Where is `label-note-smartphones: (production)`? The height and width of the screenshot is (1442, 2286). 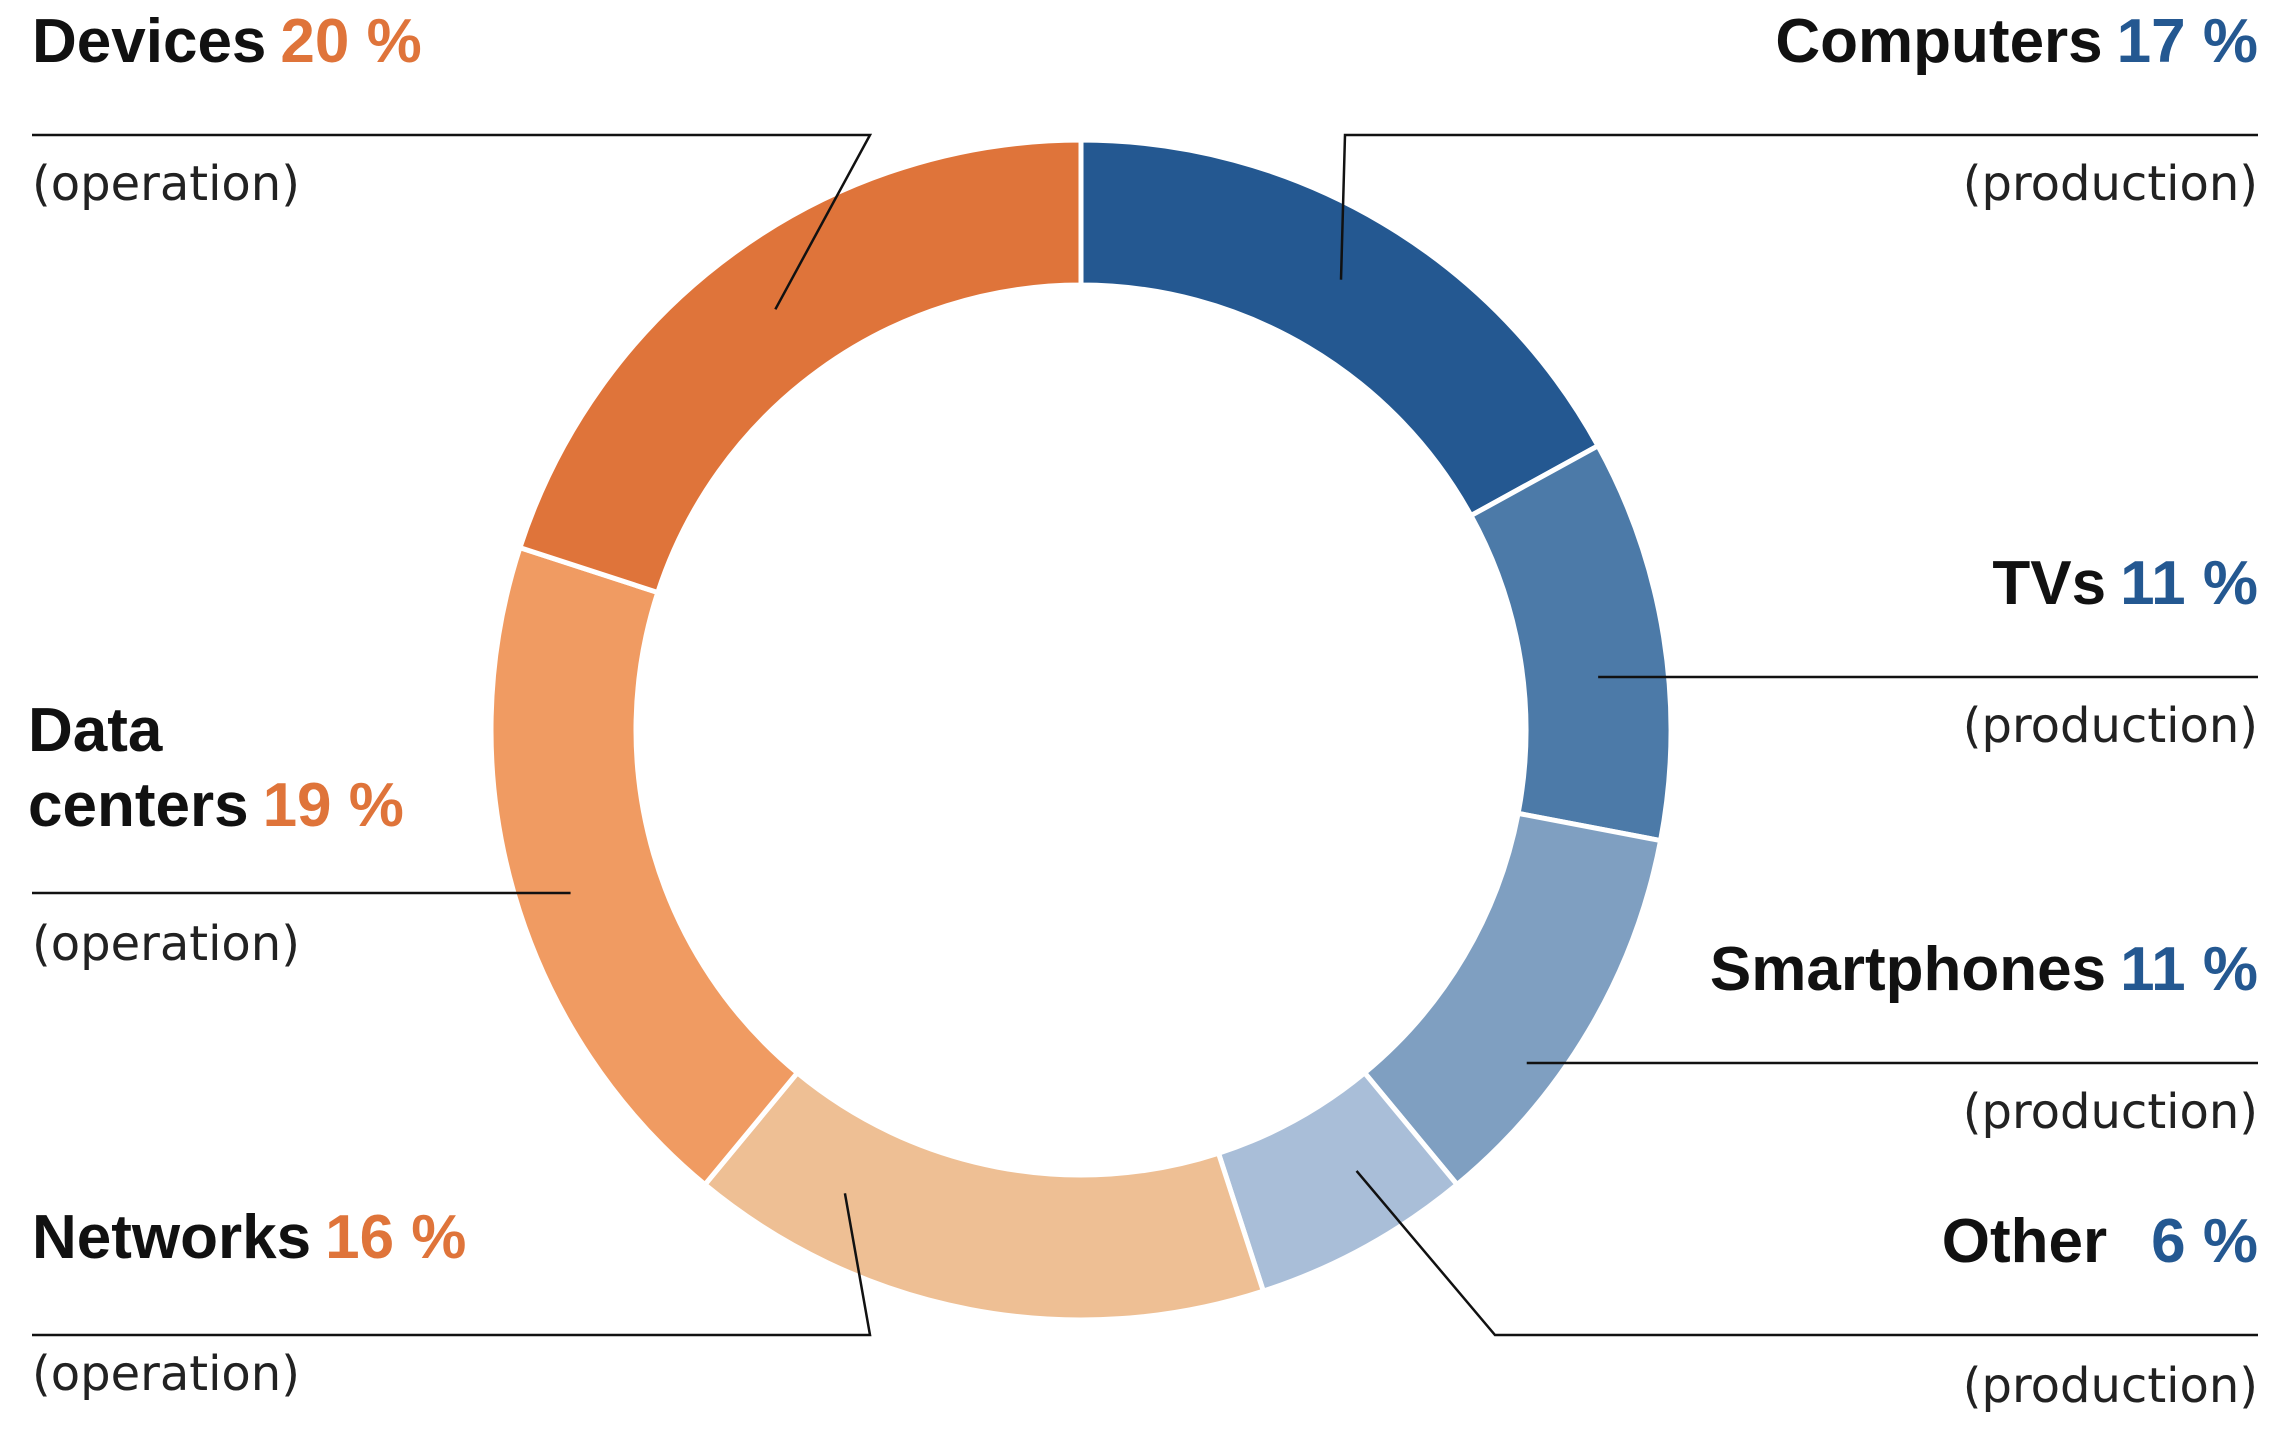 label-note-smartphones: (production) is located at coordinates (2110, 1112).